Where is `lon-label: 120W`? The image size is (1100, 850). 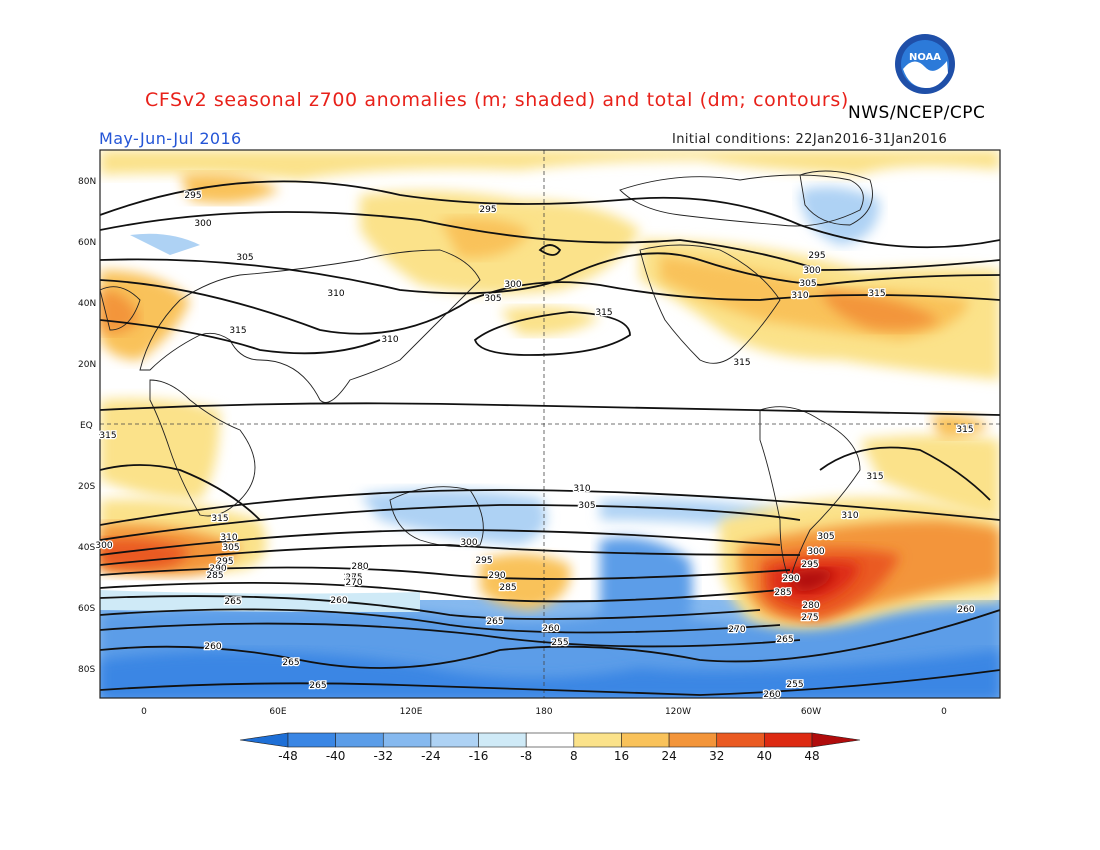 lon-label: 120W is located at coordinates (678, 712).